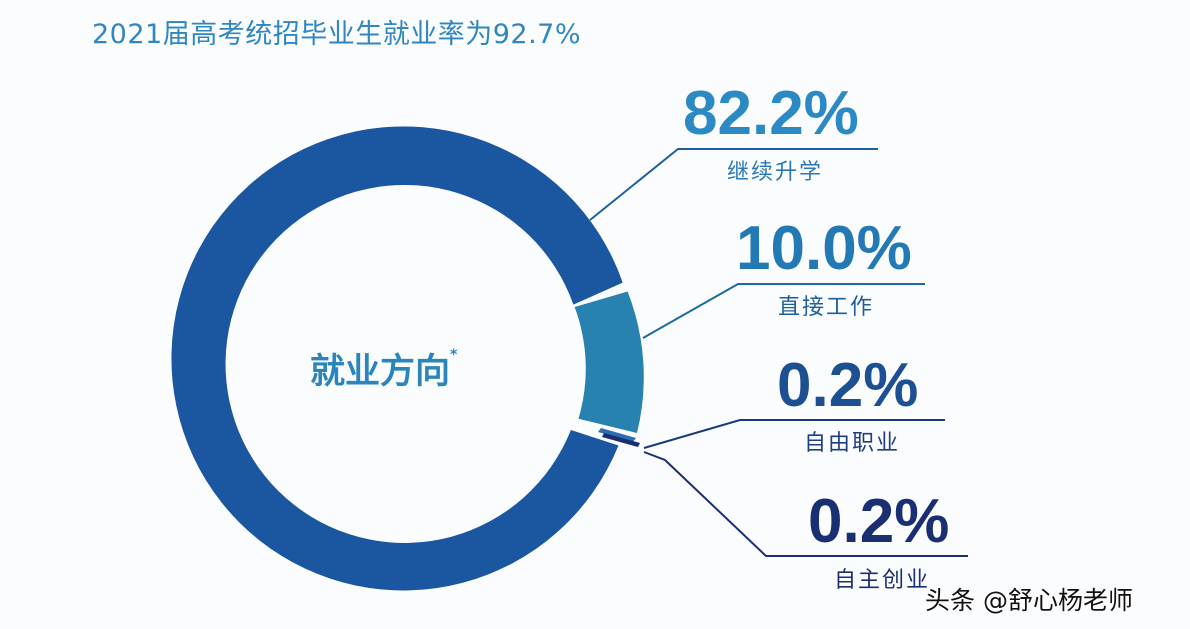 This screenshot has height=629, width=1190. What do you see at coordinates (609, 362) in the screenshot?
I see `segment-direct-work` at bounding box center [609, 362].